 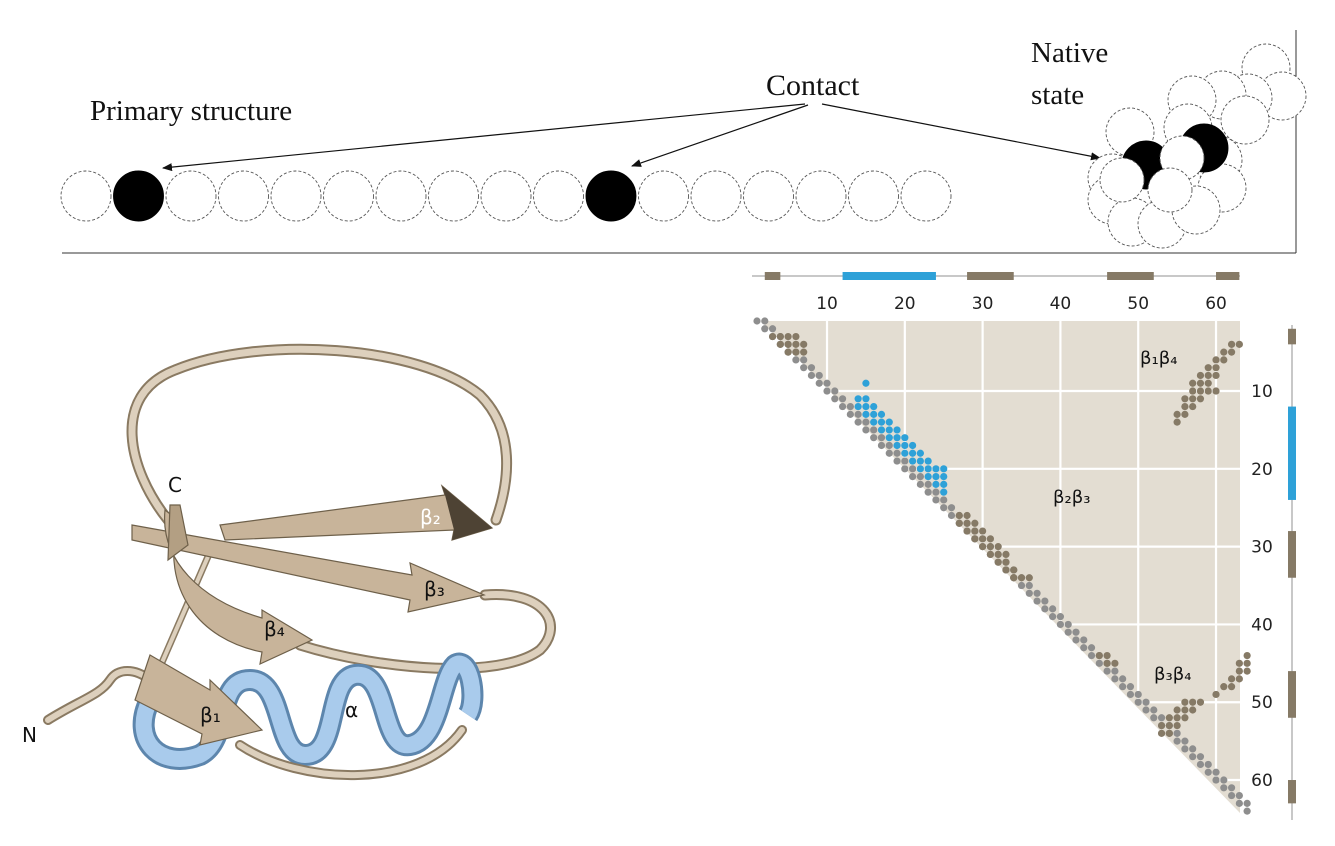 I want to click on primary-structure-chain, so click(x=506, y=196).